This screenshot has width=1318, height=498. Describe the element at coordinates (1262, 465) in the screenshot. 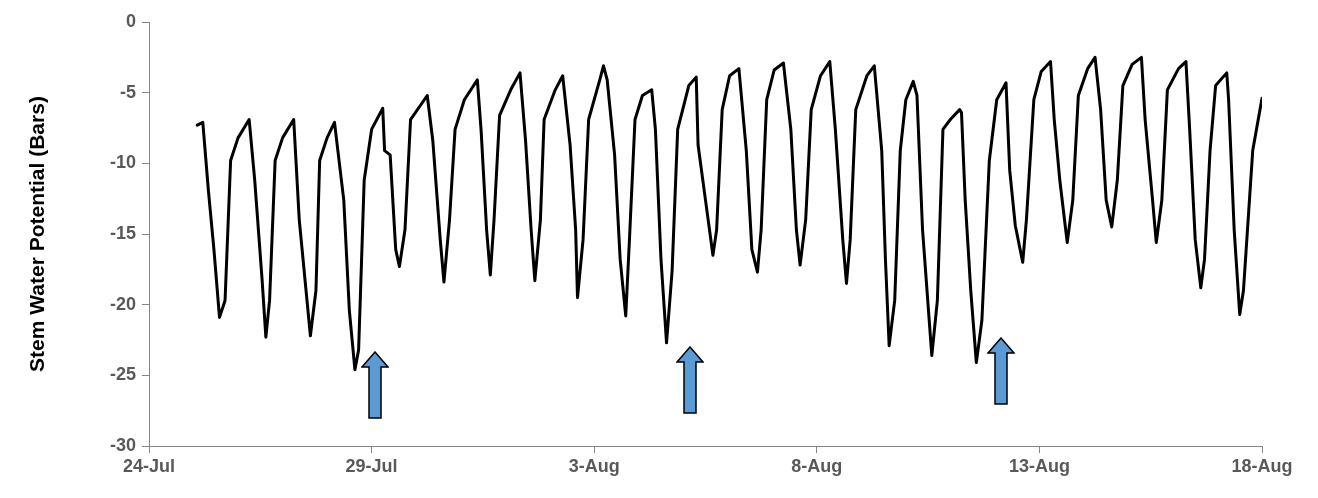

I see `x-tick-label: 18-Aug` at that location.